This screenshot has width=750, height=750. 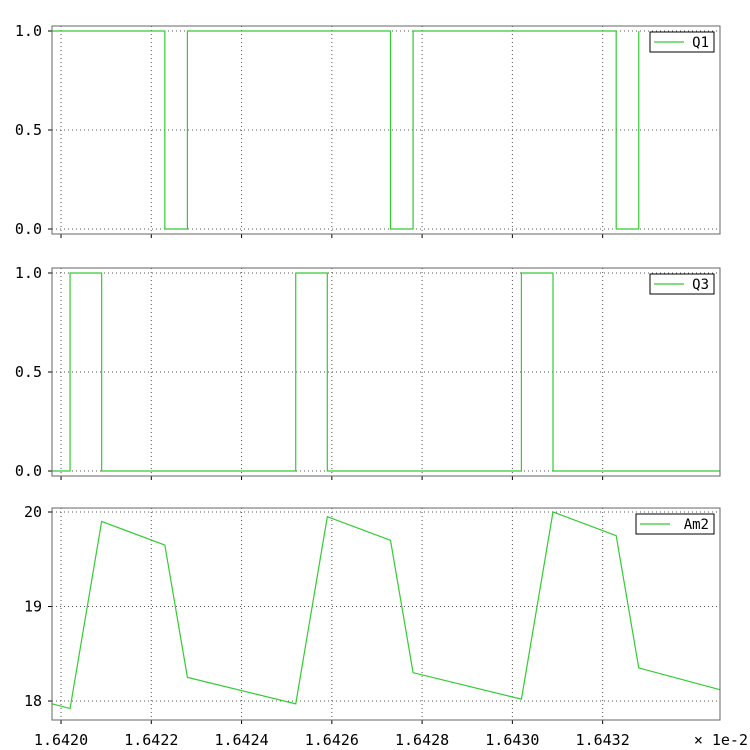 What do you see at coordinates (151, 740) in the screenshot?
I see `x-tick-label: 1.6422` at bounding box center [151, 740].